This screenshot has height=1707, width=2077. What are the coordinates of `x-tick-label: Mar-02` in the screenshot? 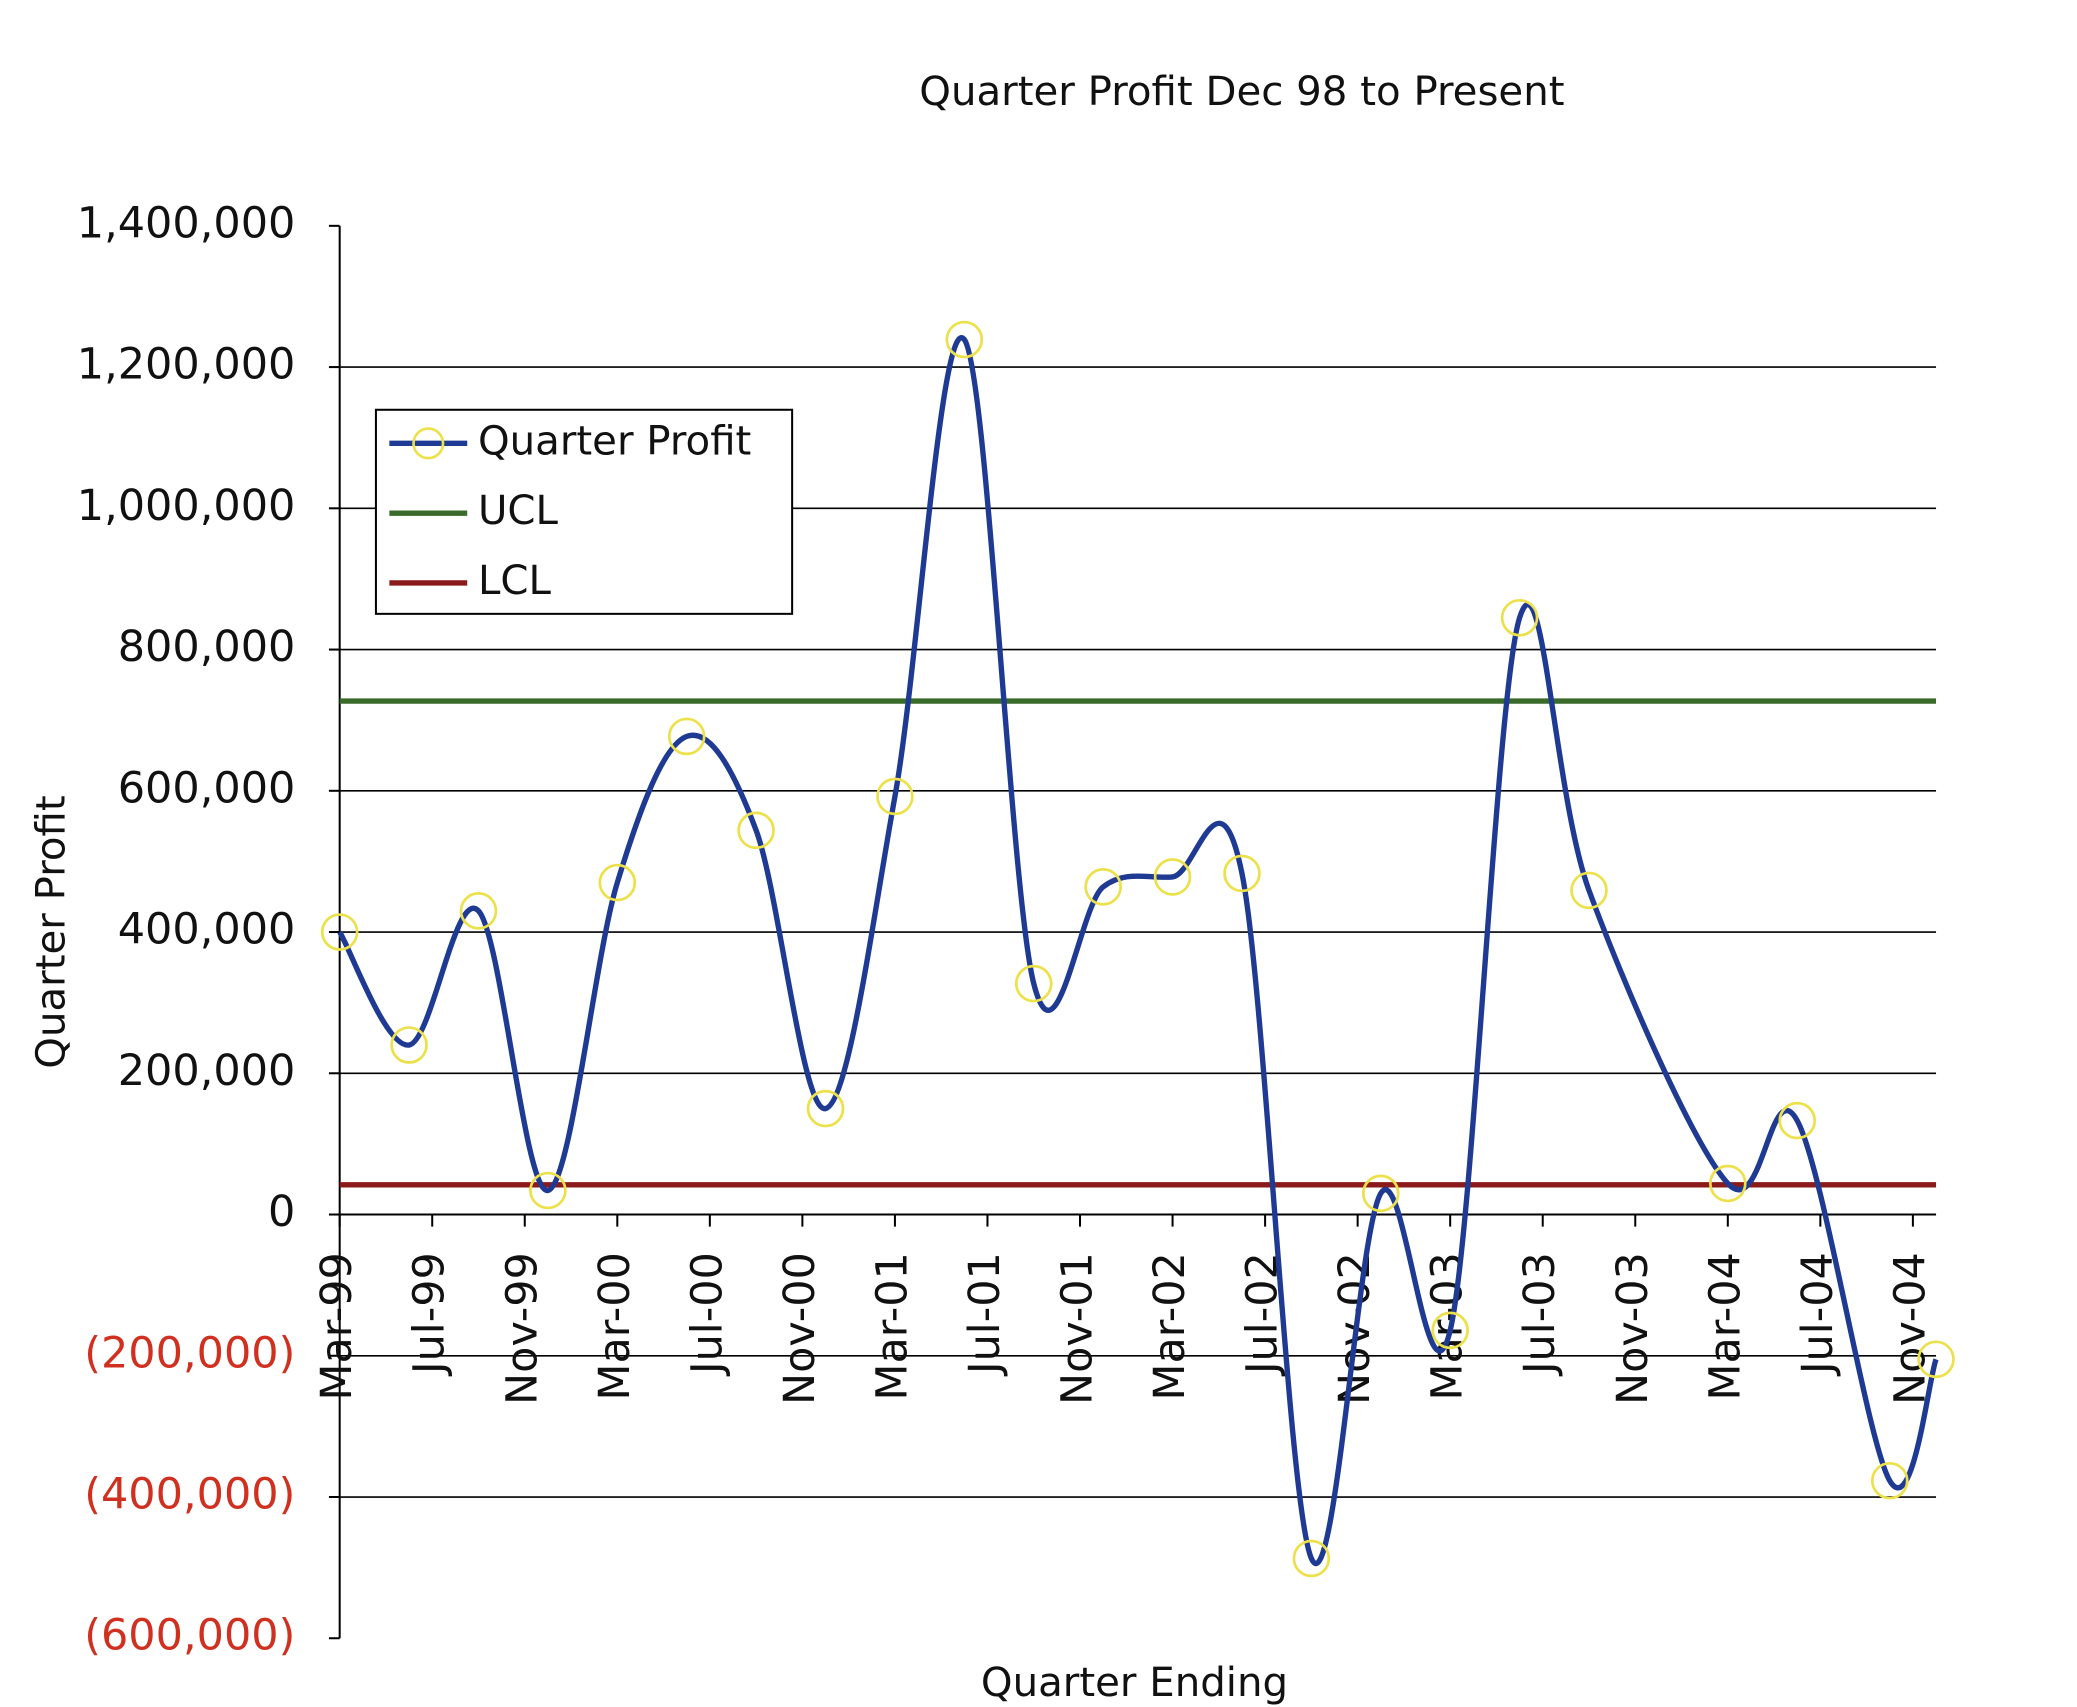 It's located at (1170, 1326).